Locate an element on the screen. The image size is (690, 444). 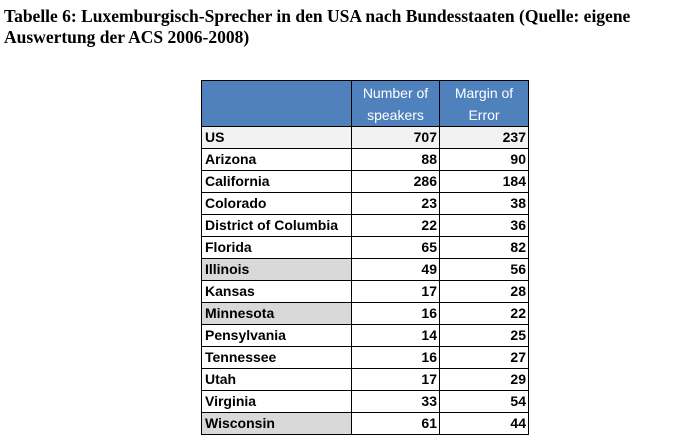
state-cell: Colorado is located at coordinates (276, 203).